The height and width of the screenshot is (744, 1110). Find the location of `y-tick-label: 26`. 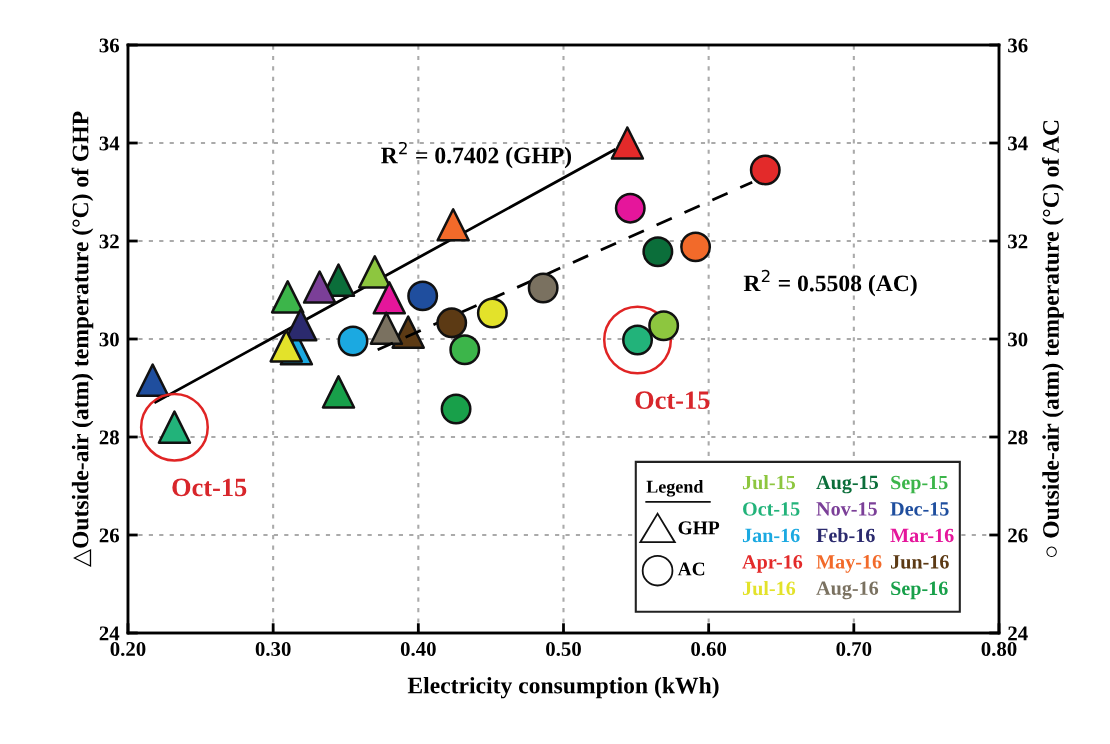

y-tick-label: 26 is located at coordinates (109, 535).